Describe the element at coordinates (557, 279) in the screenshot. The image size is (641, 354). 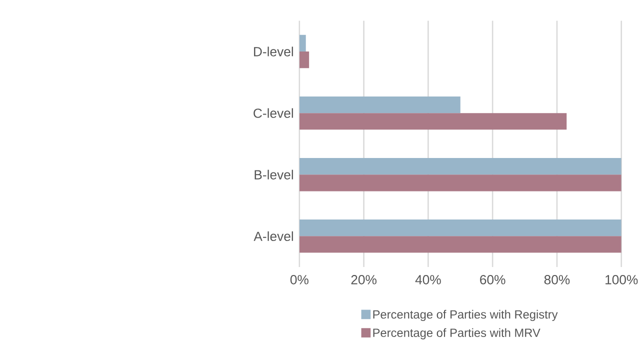
I see `x-tick-label: 80%` at that location.